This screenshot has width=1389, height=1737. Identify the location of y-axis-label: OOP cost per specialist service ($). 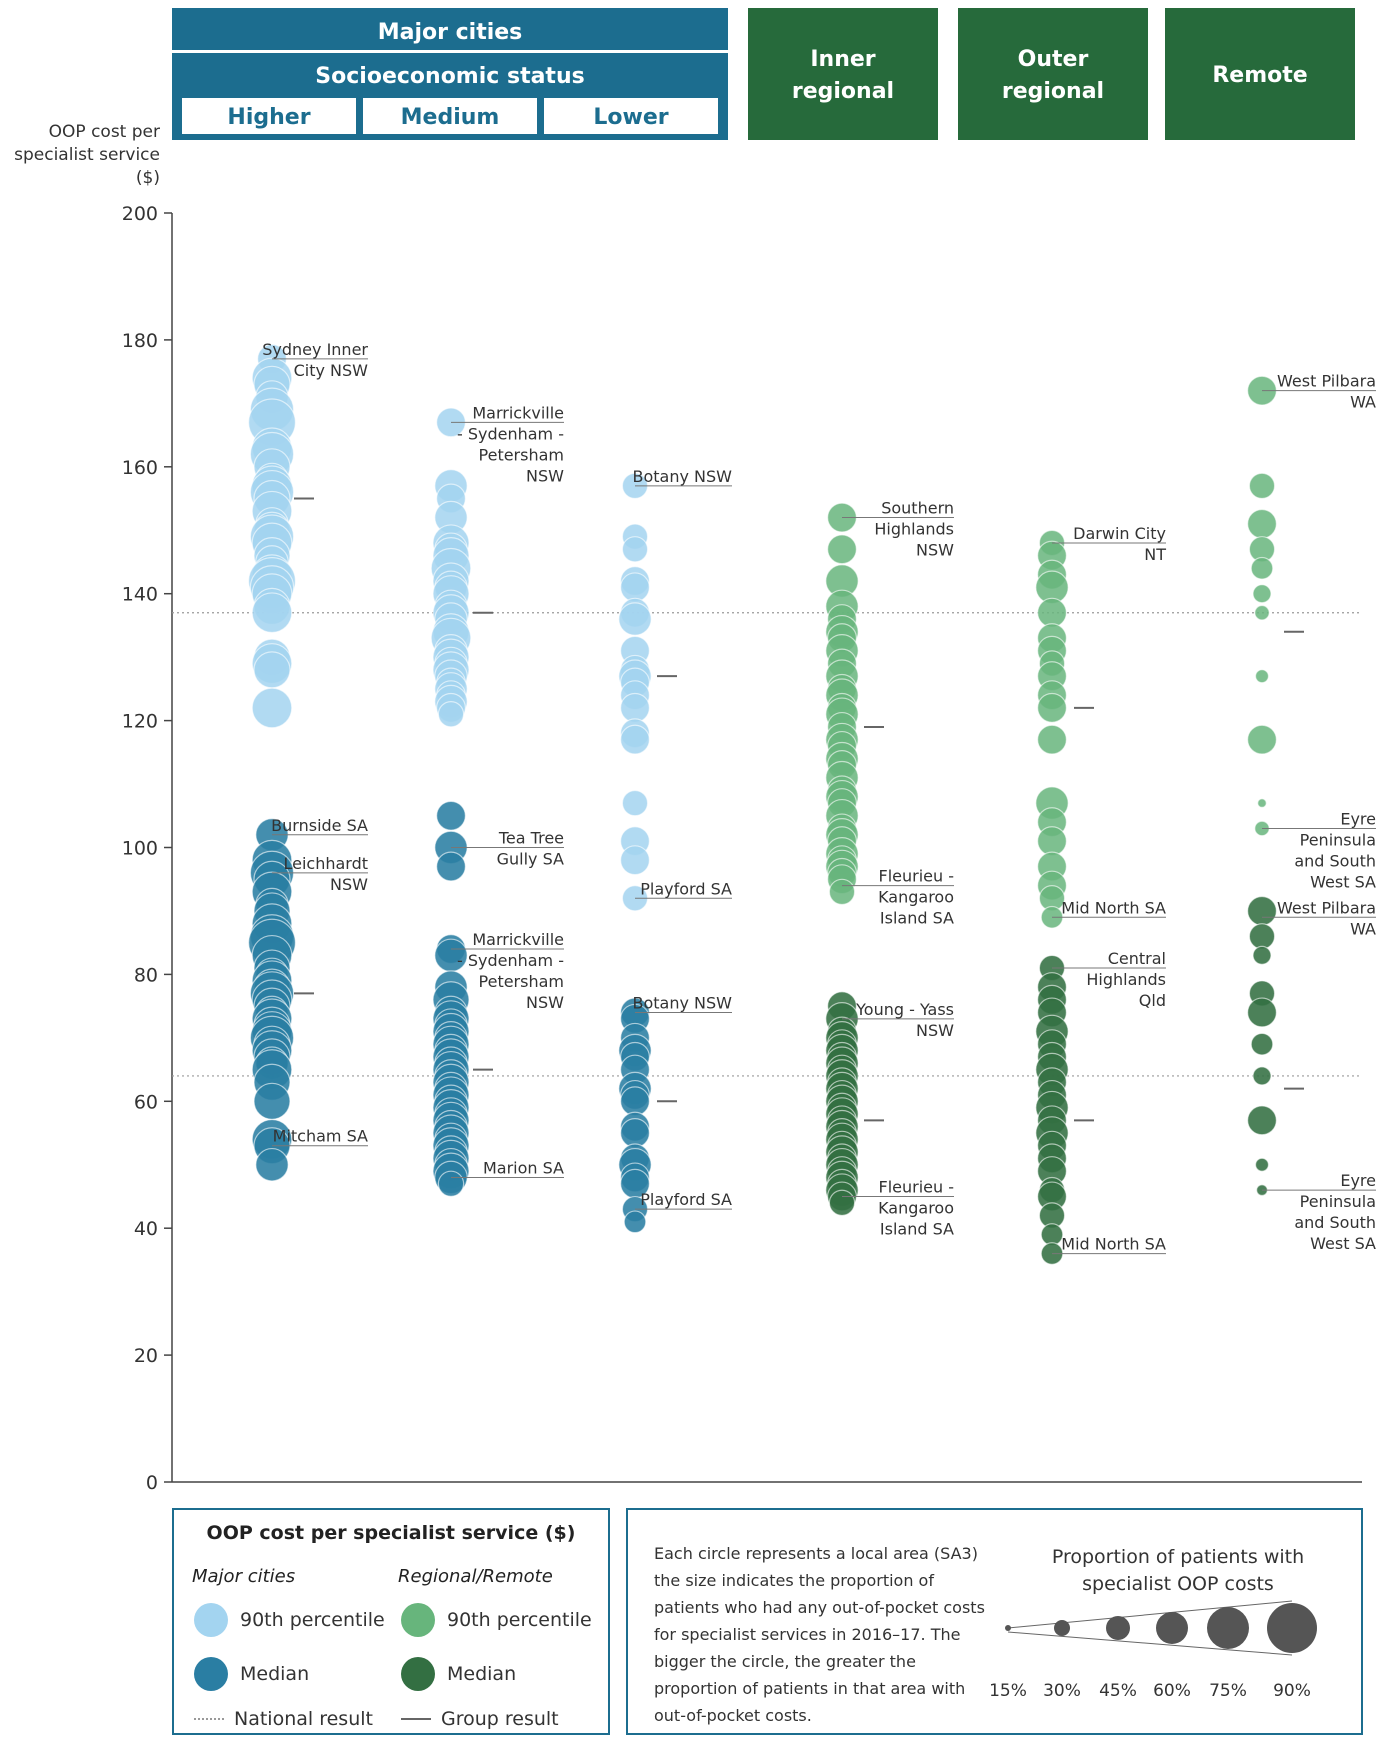
(87, 155).